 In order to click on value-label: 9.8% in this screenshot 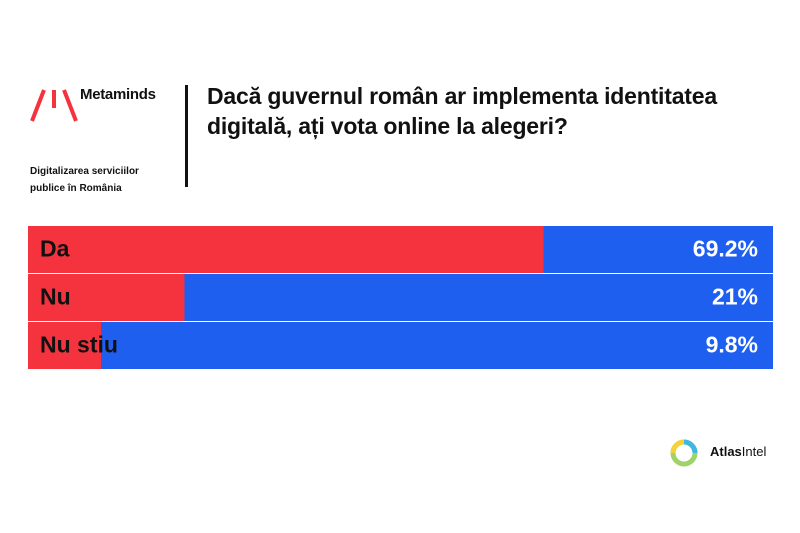, I will do `click(732, 345)`.